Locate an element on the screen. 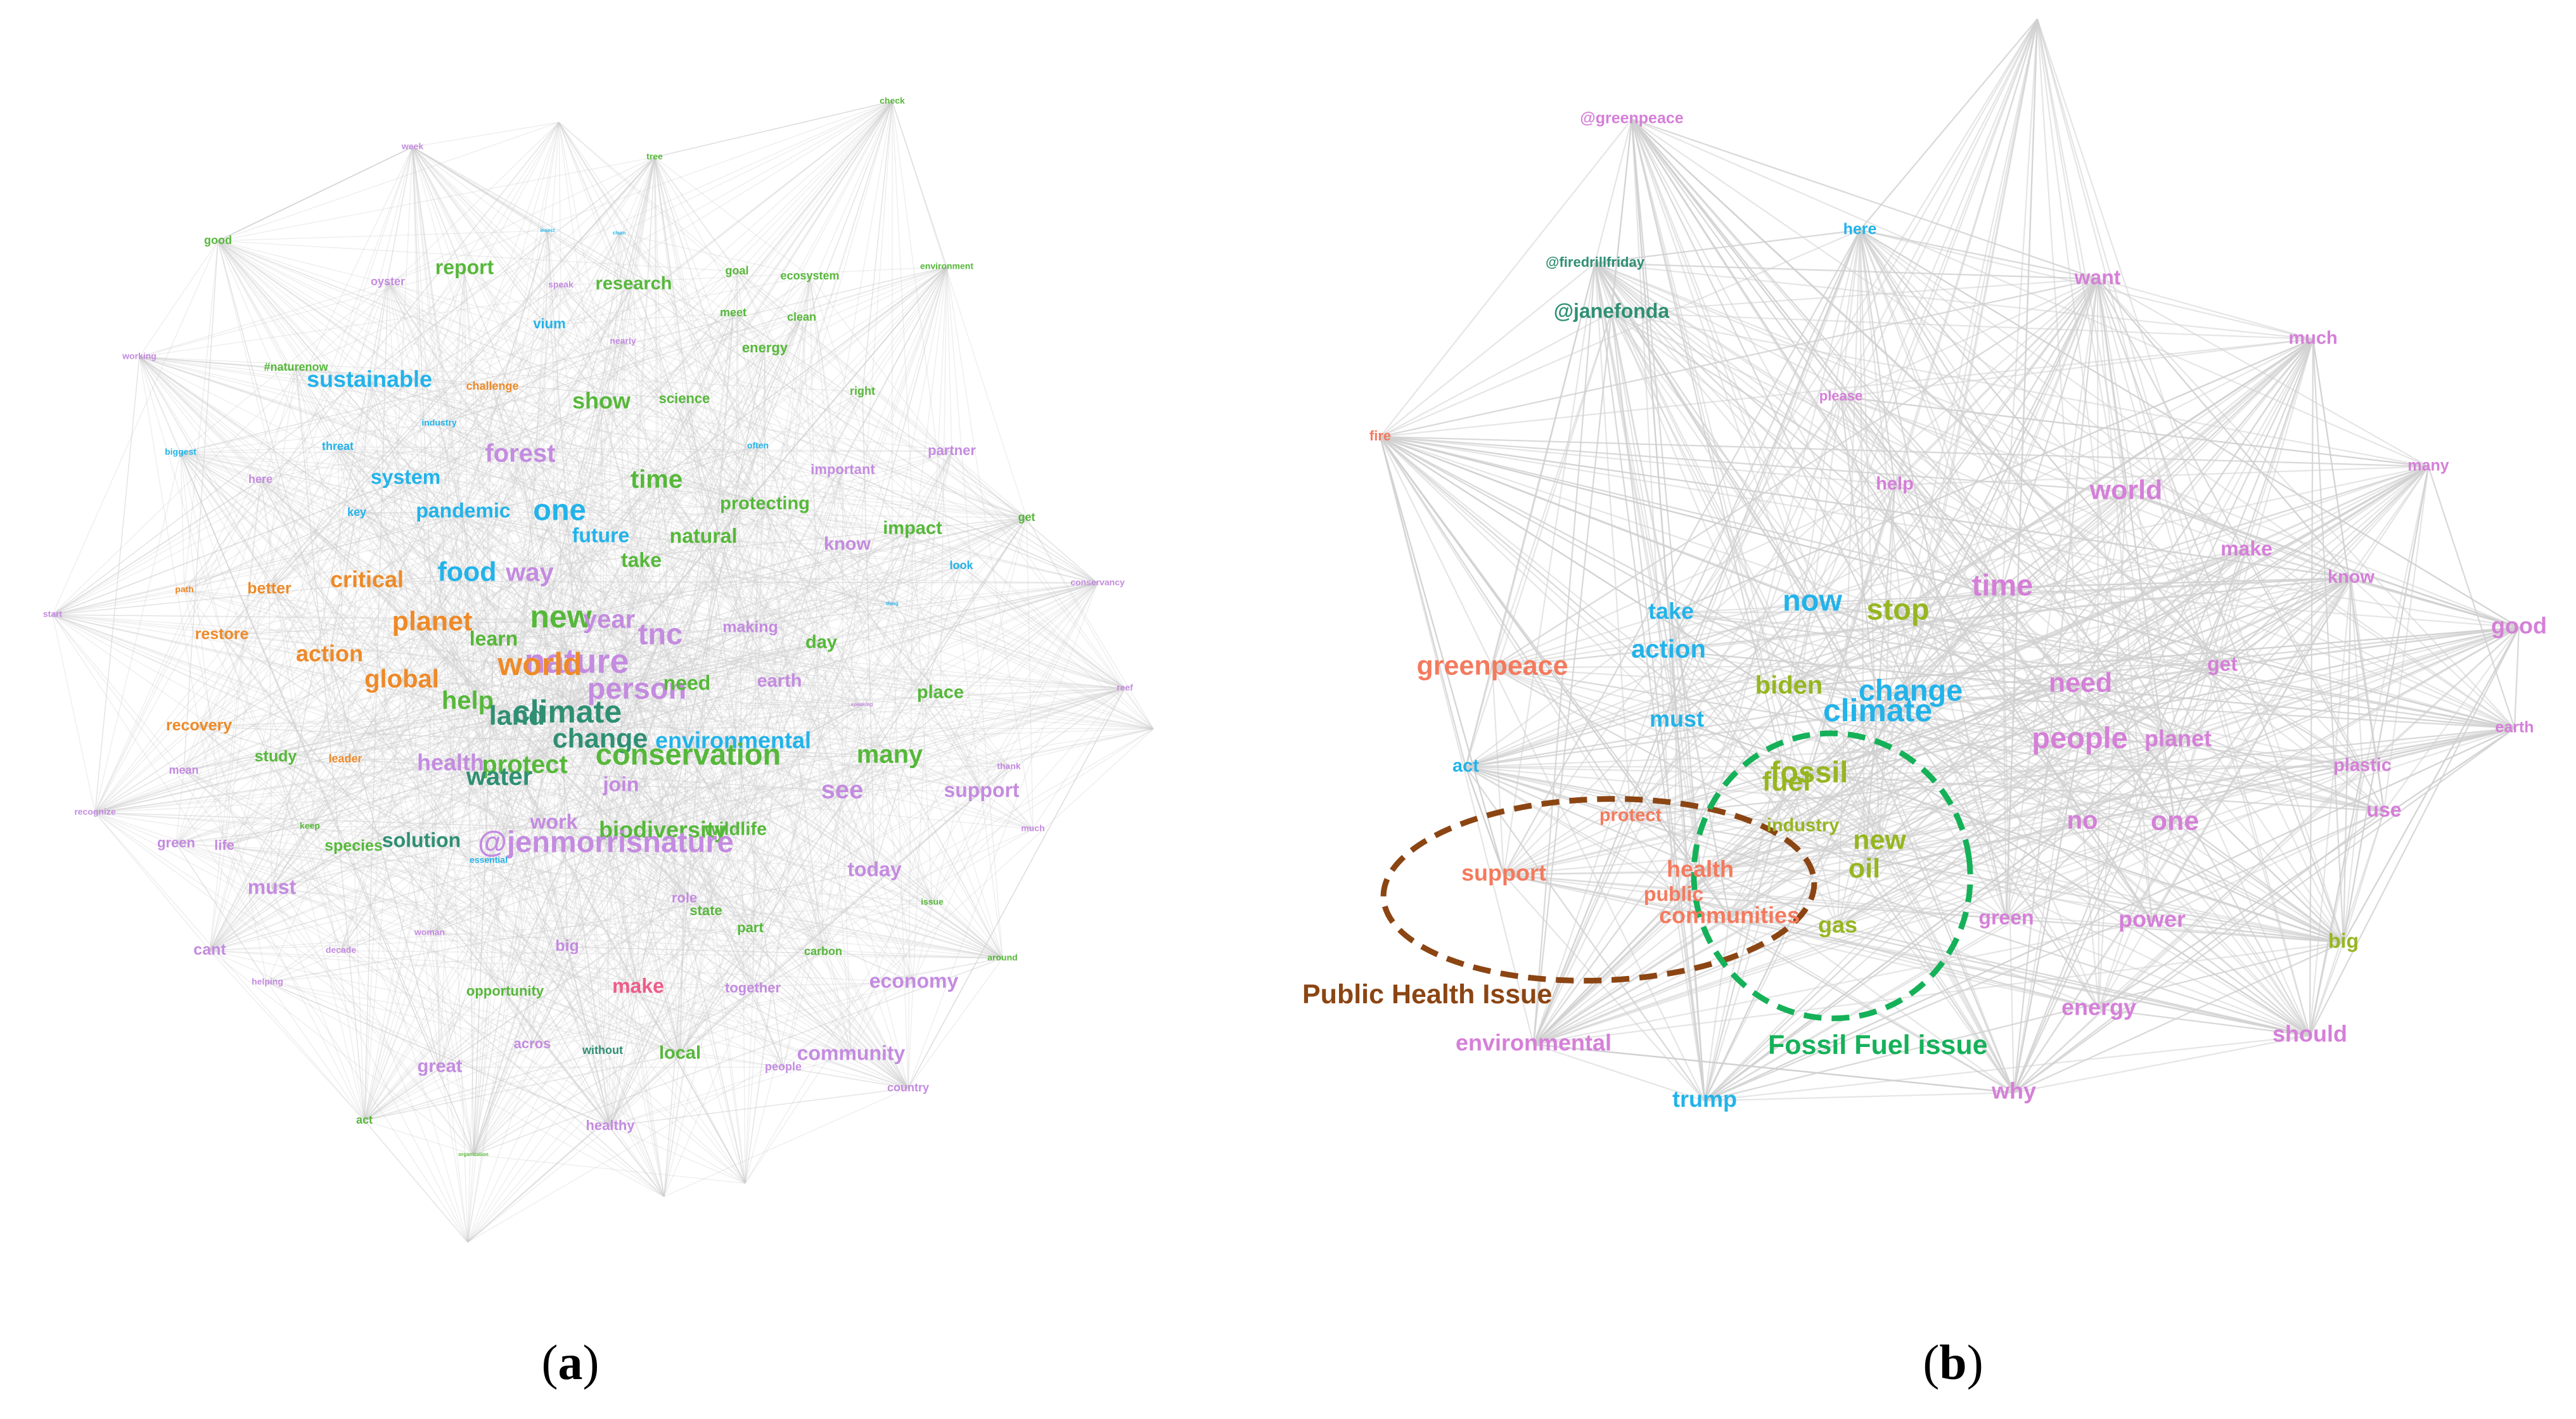 Image resolution: width=2576 pixels, height=1419 pixels. network-a-word-node: climate is located at coordinates (567, 711).